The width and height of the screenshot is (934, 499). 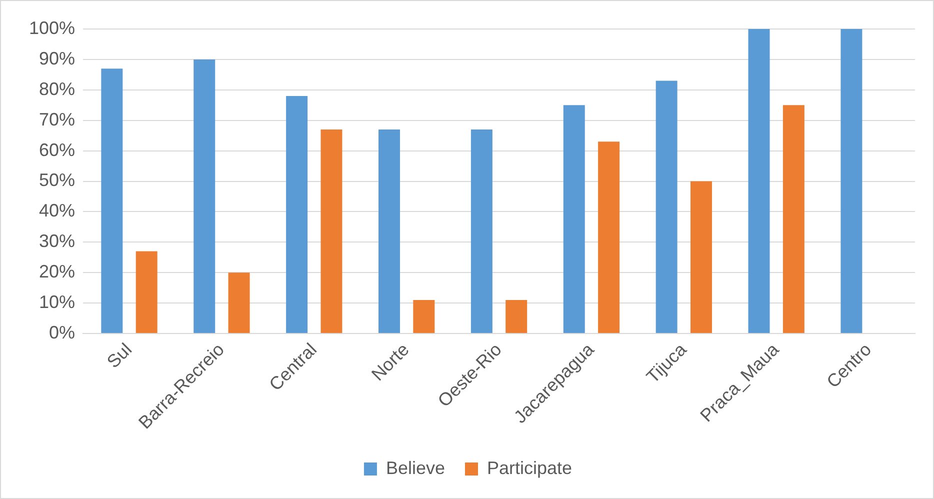 What do you see at coordinates (57, 210) in the screenshot?
I see `y-tick-label: 40%` at bounding box center [57, 210].